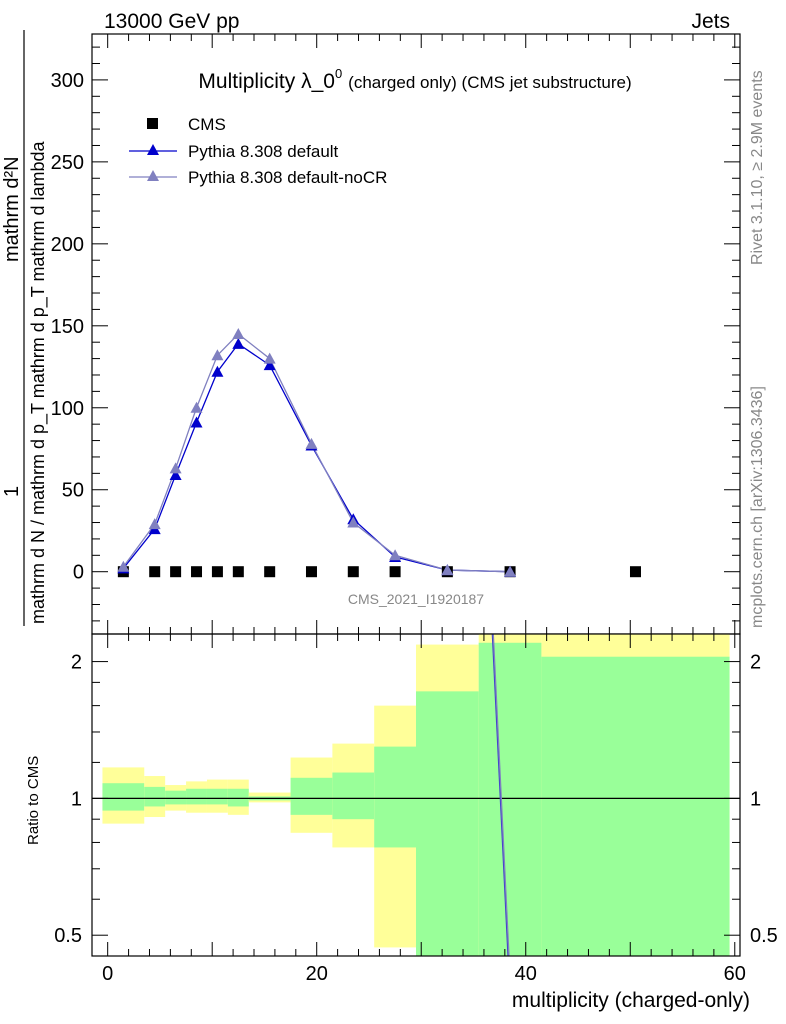 Image resolution: width=786 pixels, height=1024 pixels. I want to click on ratio-y-label: Ratio to CMS, so click(33, 800).